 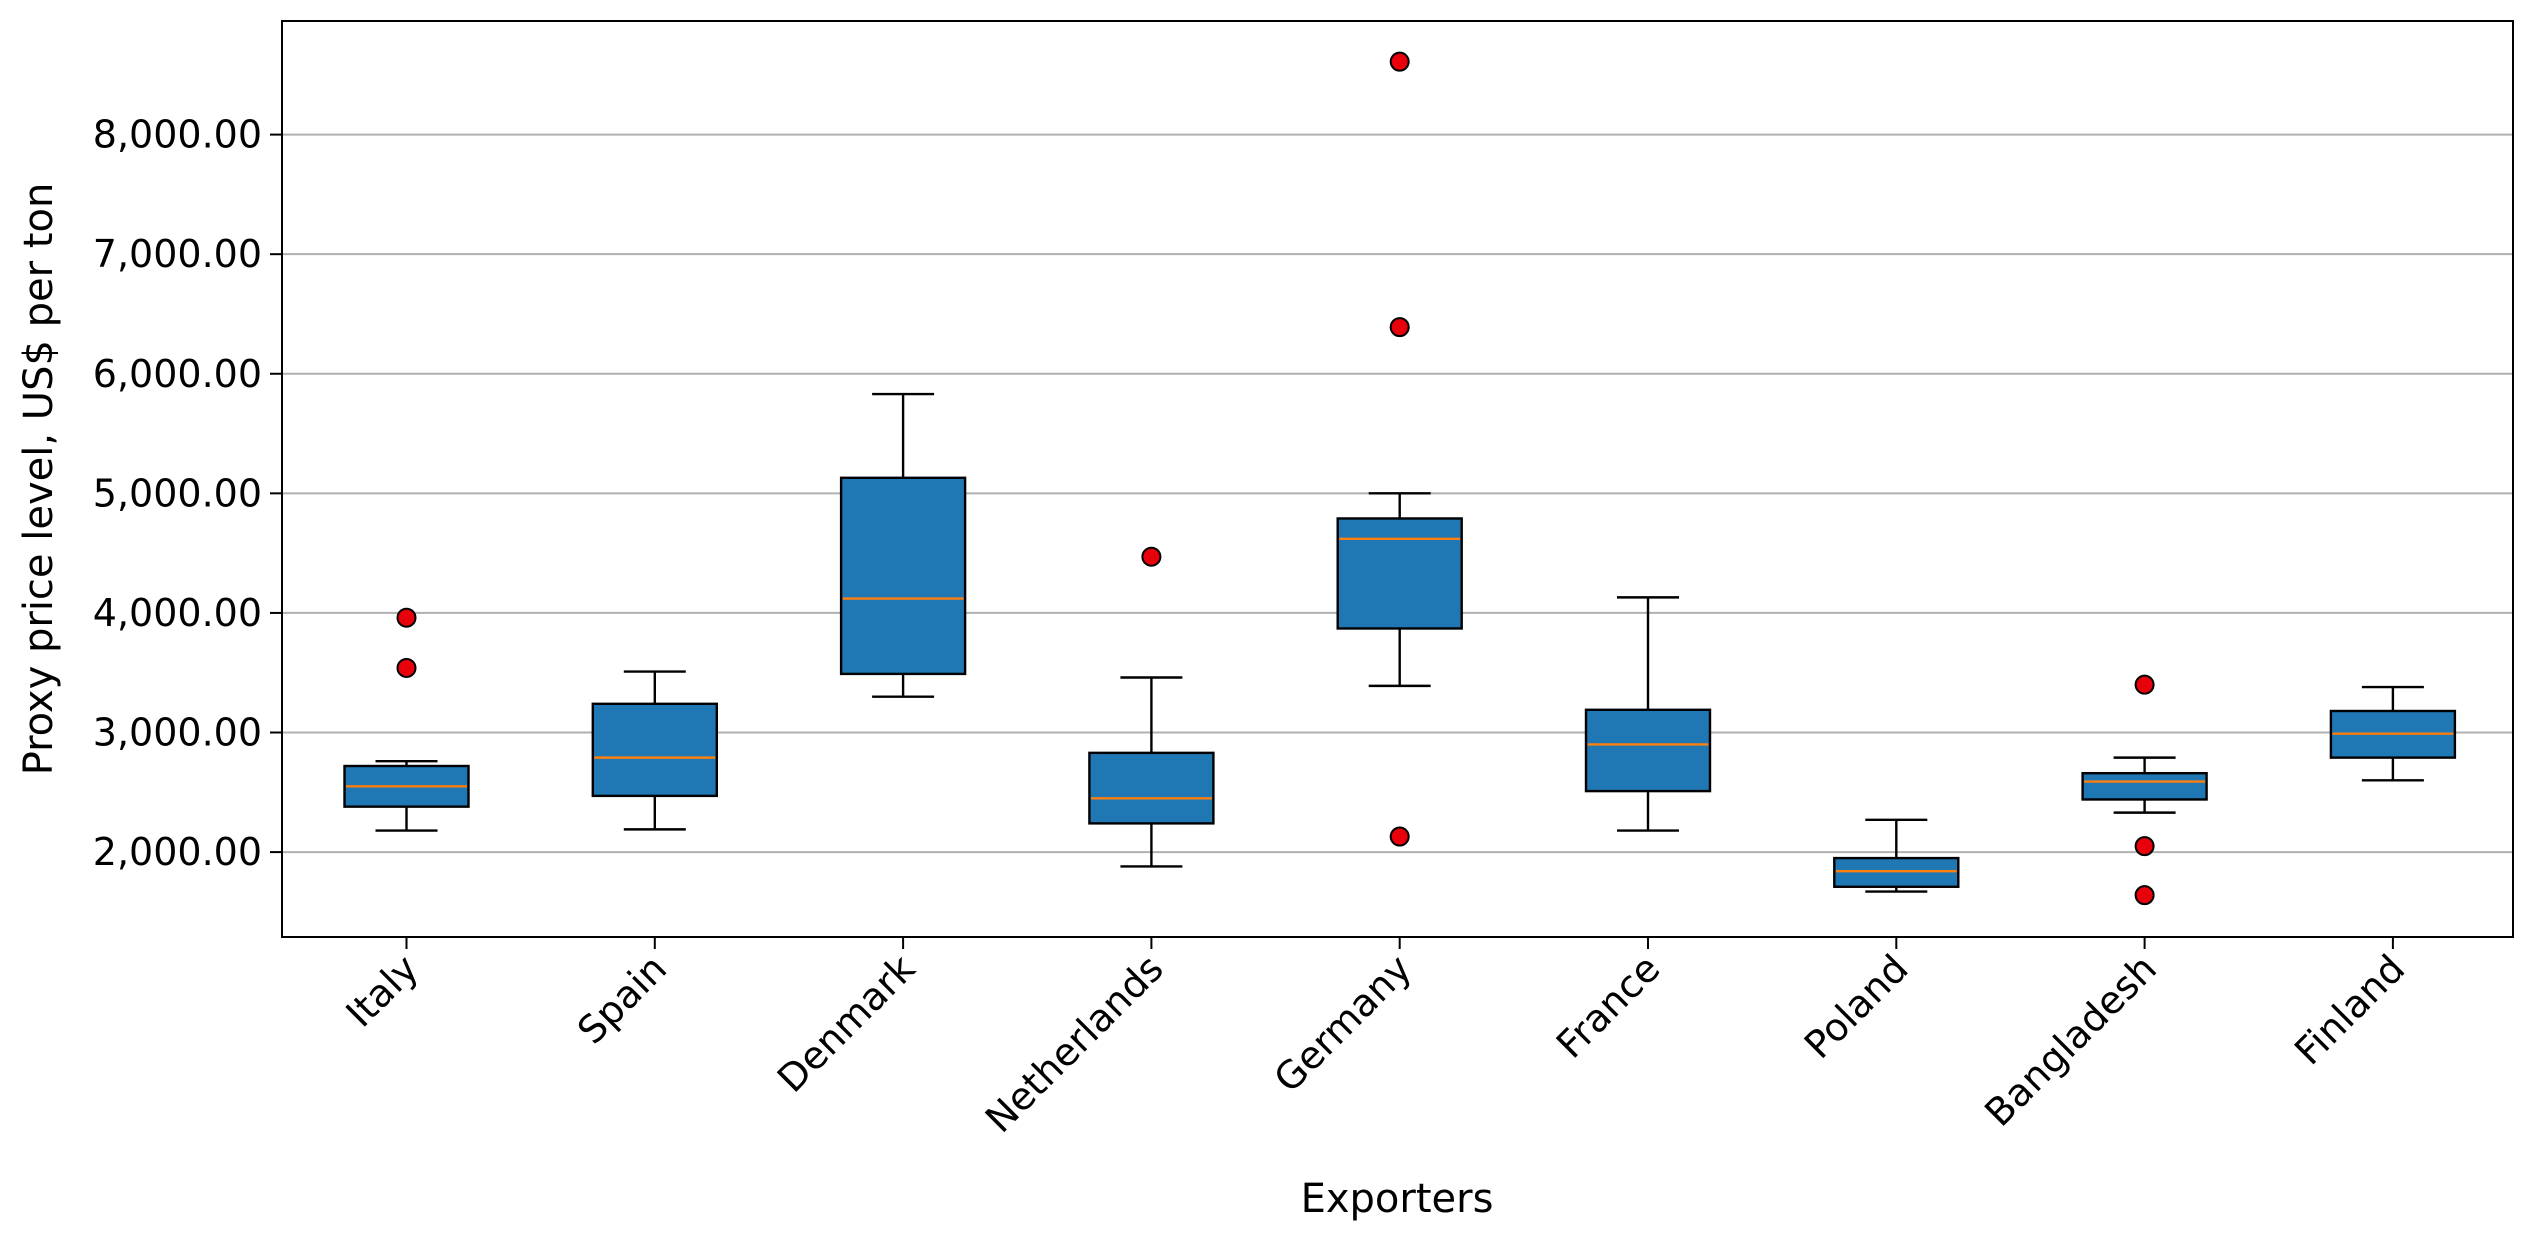 I want to click on x-tick-label: France, so click(x=1608, y=1006).